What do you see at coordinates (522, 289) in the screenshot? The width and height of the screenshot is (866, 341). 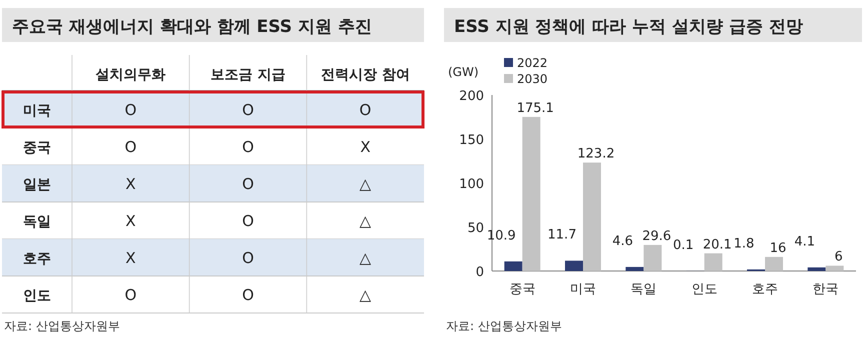 I see `x-tick-label: 중국` at bounding box center [522, 289].